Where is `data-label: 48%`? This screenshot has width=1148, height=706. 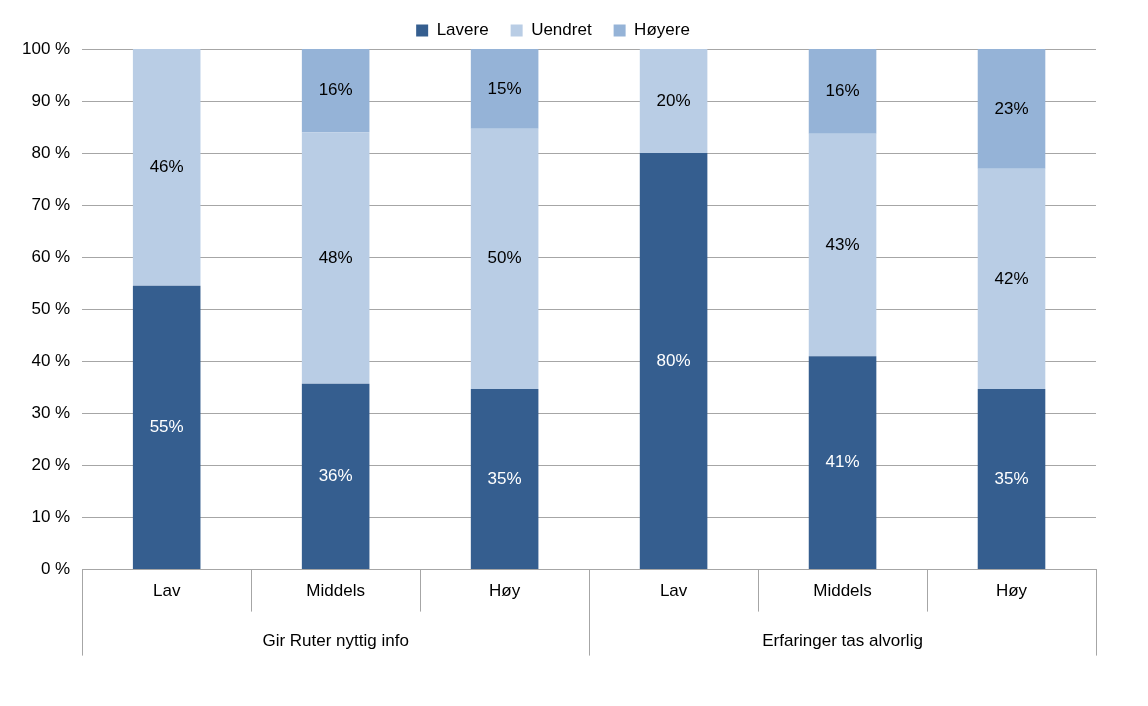 data-label: 48% is located at coordinates (335, 257).